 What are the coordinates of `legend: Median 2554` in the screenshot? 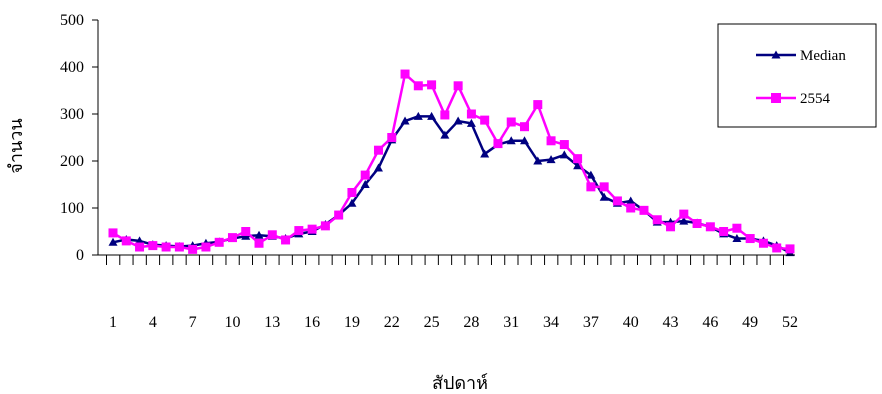 It's located at (797, 75).